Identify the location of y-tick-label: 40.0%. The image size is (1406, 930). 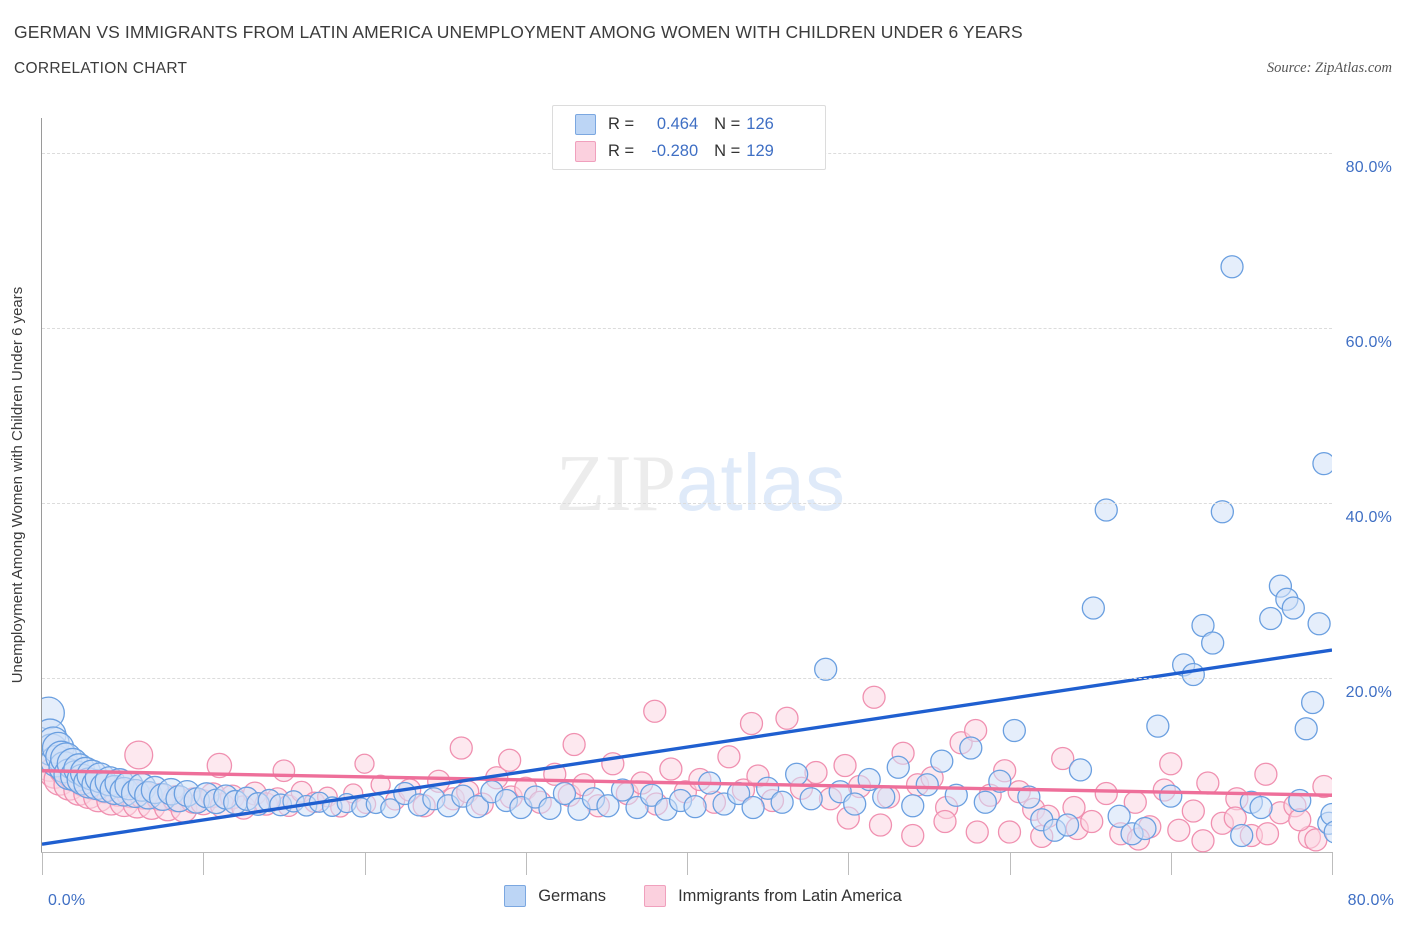
(1368, 517).